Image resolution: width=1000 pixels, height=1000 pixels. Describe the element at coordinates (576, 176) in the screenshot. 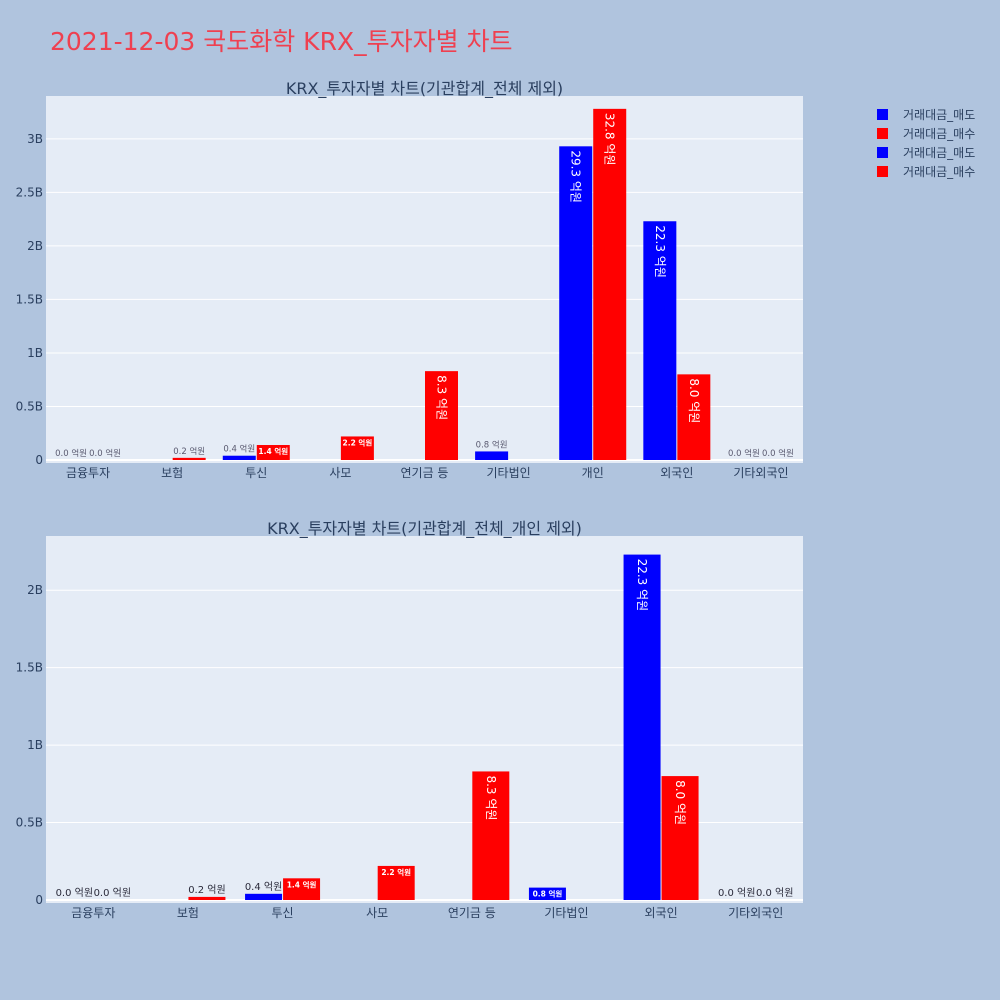

I see `bar-value-label: 29.3 억원` at that location.